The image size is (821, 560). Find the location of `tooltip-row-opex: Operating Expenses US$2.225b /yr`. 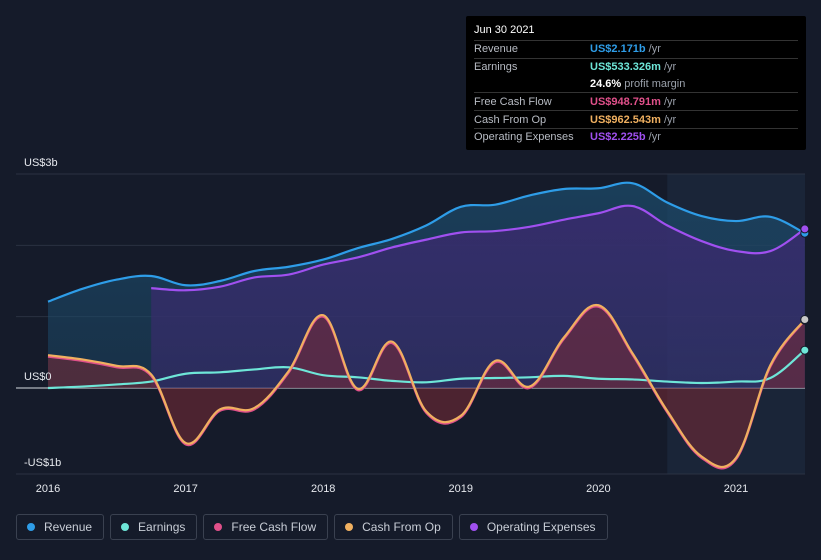

tooltip-row-opex: Operating Expenses US$2.225b /yr is located at coordinates (636, 137).